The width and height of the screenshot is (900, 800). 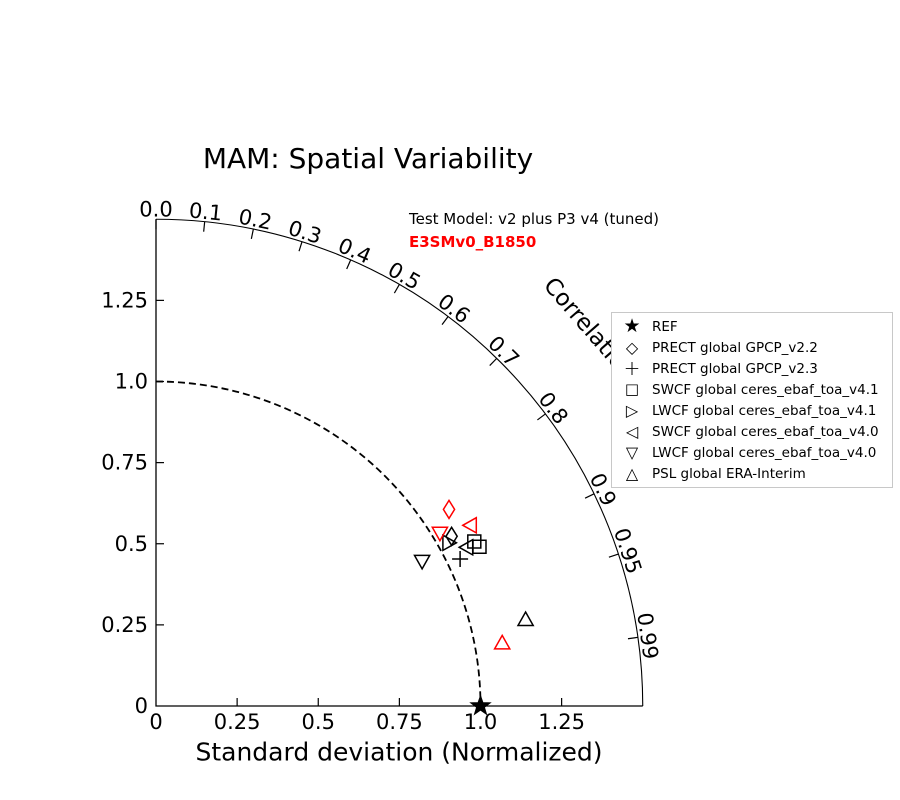 What do you see at coordinates (503, 351) in the screenshot?
I see `correlation-tick-label: 0.7` at bounding box center [503, 351].